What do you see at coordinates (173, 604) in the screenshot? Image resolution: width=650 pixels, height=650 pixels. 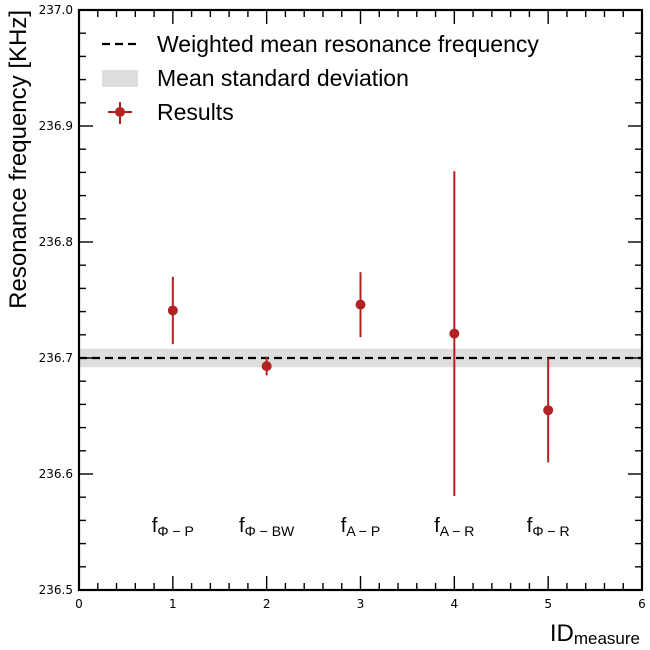 I see `x-tick-label: 1` at bounding box center [173, 604].